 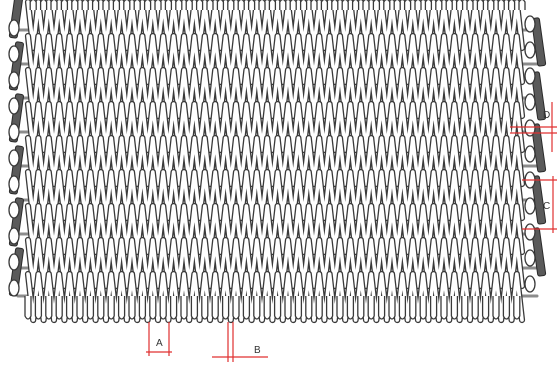 What do you see at coordinates (546, 206) in the screenshot?
I see `dimension-c-label: C` at bounding box center [546, 206].